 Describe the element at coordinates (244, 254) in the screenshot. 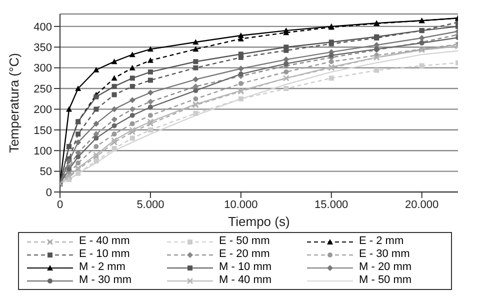

I see `legend-label: E - 20 mm` at that location.